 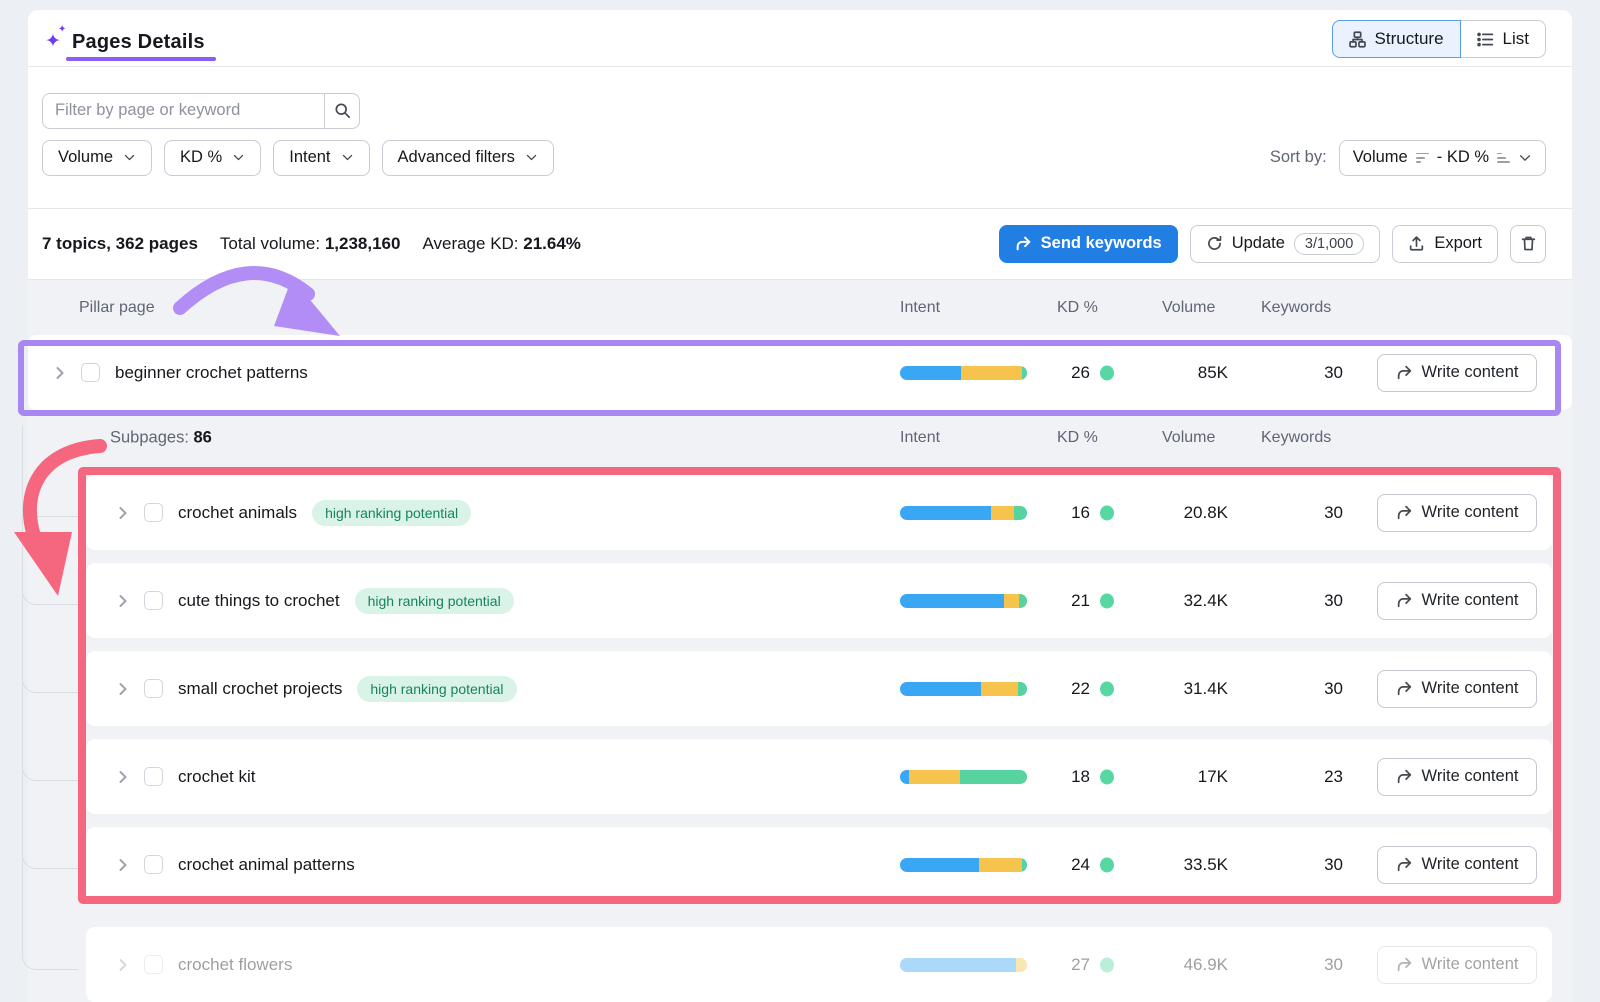 I want to click on trash-icon, so click(x=1528, y=243).